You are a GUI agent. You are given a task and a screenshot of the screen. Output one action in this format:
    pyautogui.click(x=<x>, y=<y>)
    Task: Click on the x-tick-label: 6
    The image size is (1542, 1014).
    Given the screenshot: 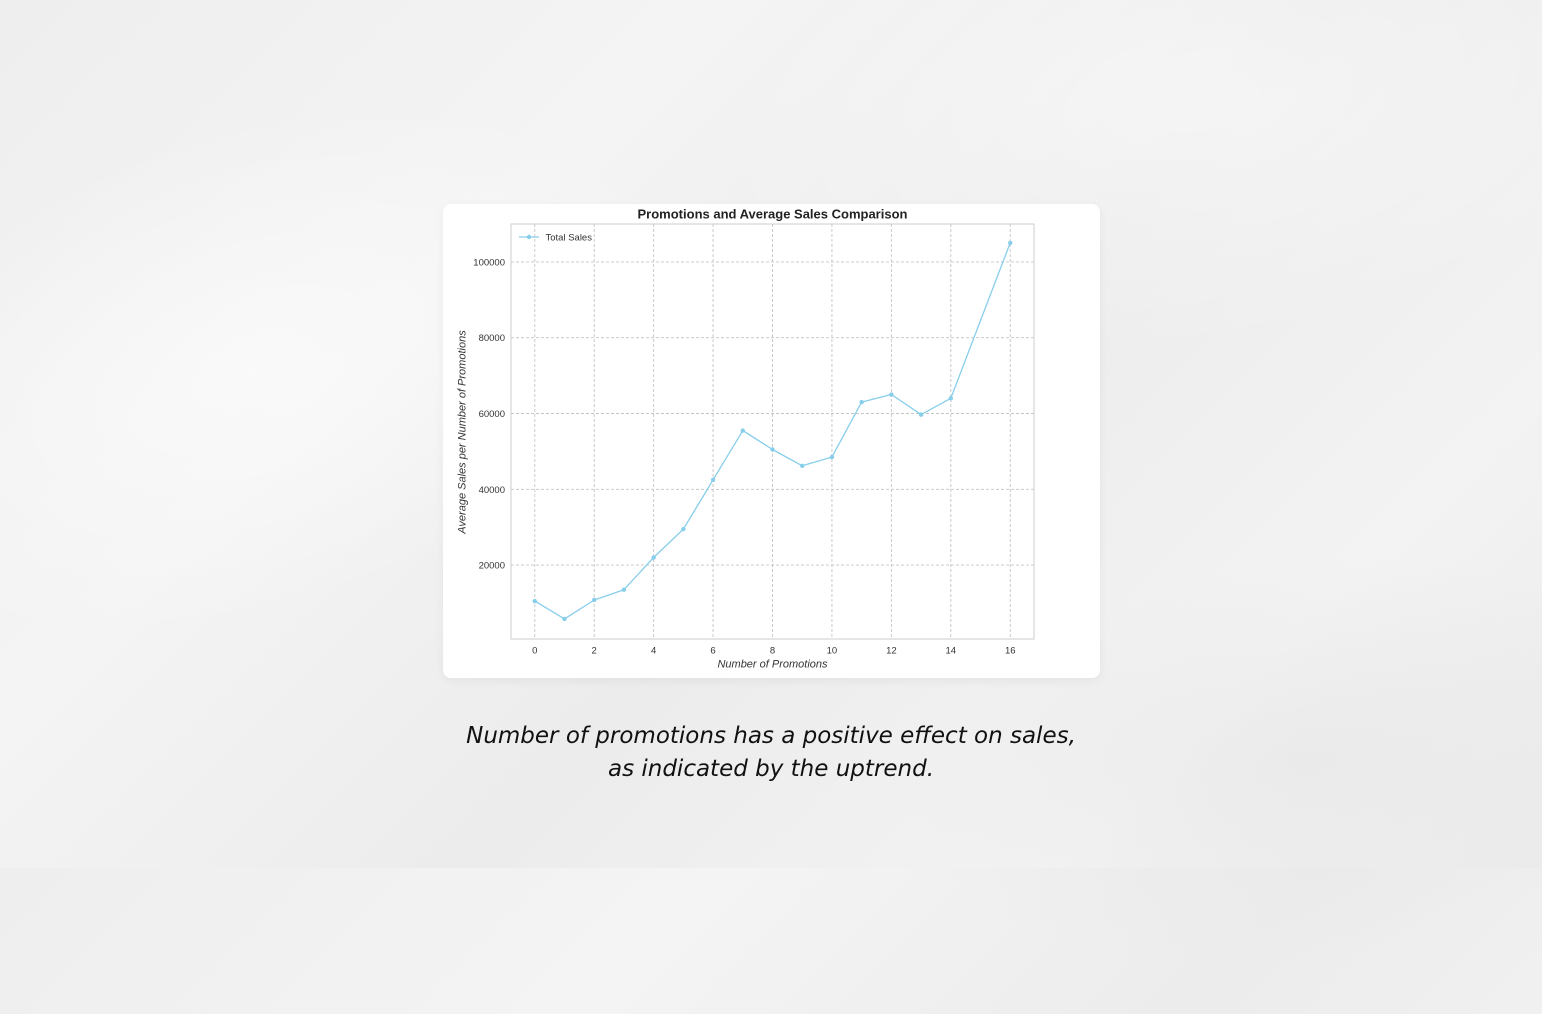 What is the action you would take?
    pyautogui.click(x=712, y=651)
    